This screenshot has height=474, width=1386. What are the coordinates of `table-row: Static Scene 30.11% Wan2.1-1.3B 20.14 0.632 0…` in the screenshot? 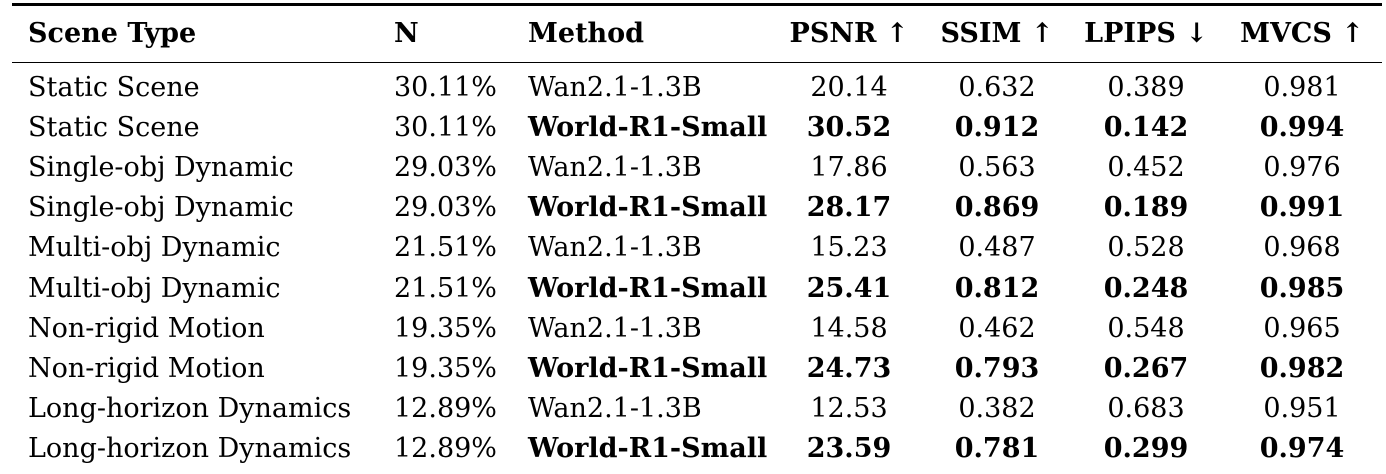 It's located at (697, 85).